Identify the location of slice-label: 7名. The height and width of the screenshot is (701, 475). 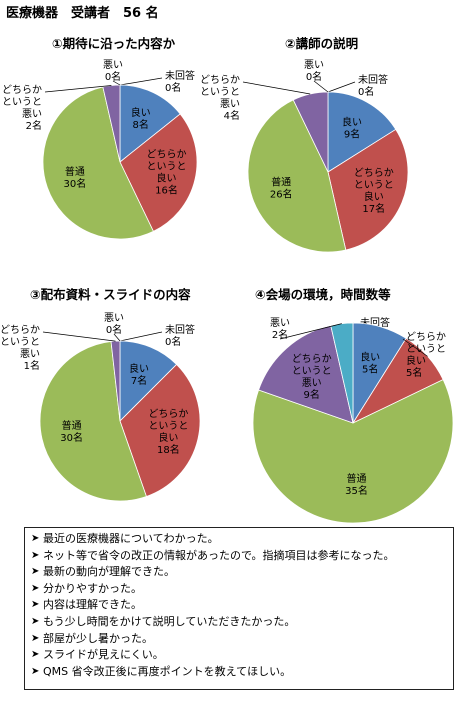
(139, 380).